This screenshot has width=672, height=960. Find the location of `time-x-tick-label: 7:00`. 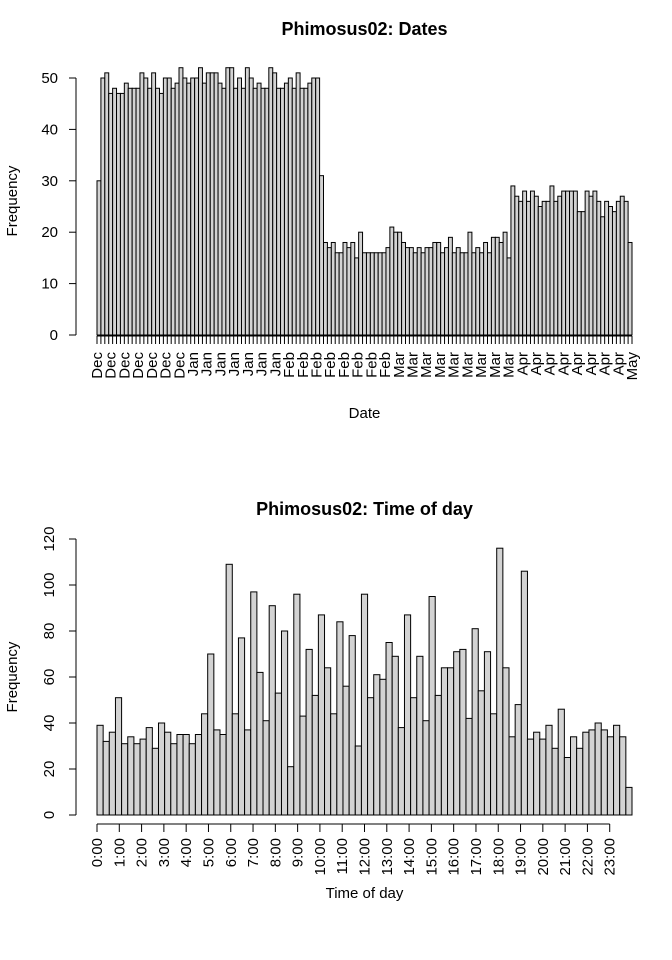

time-x-tick-label: 7:00 is located at coordinates (253, 852).